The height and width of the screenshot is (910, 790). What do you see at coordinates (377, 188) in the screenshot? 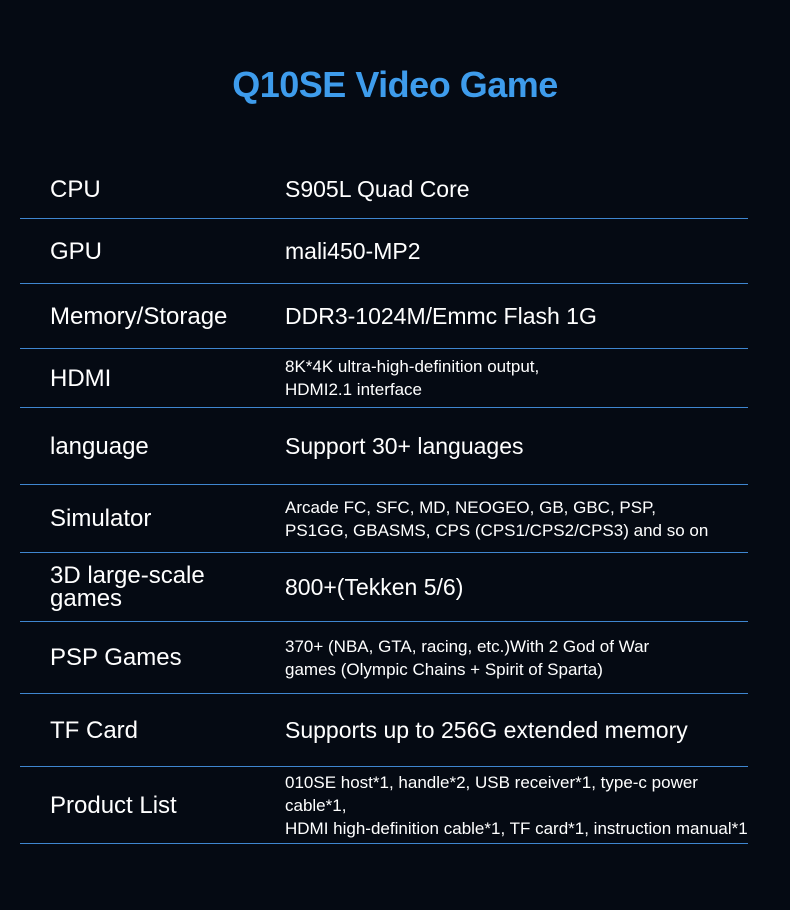
I see `spec-value: S905L Quad Core` at bounding box center [377, 188].